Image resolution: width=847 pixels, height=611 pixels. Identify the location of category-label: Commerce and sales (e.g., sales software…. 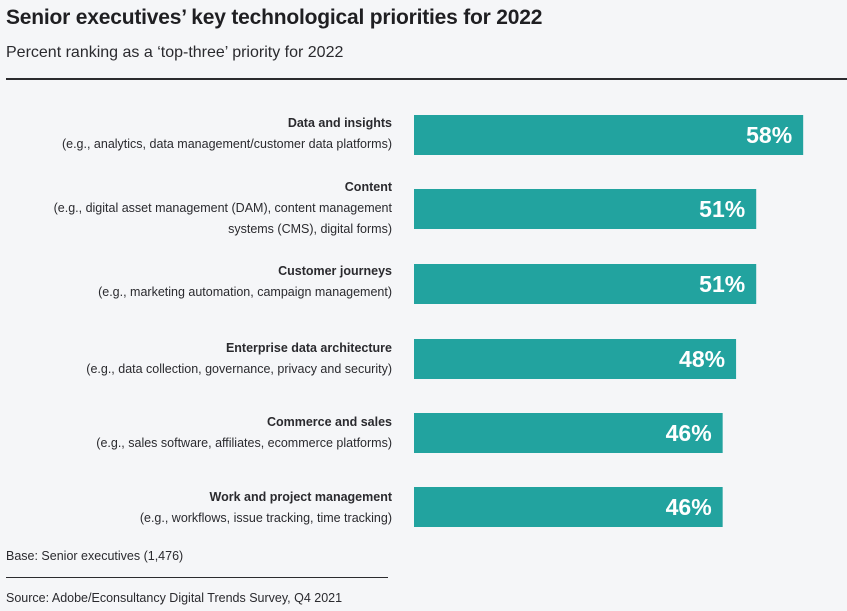
(244, 433).